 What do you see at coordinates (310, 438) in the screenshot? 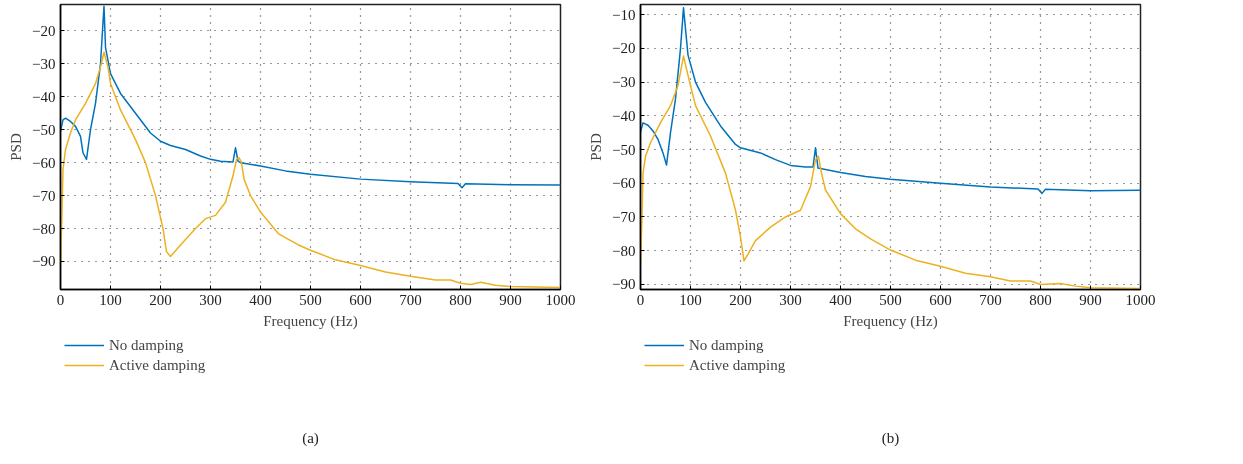
I see `text: (a)` at bounding box center [310, 438].